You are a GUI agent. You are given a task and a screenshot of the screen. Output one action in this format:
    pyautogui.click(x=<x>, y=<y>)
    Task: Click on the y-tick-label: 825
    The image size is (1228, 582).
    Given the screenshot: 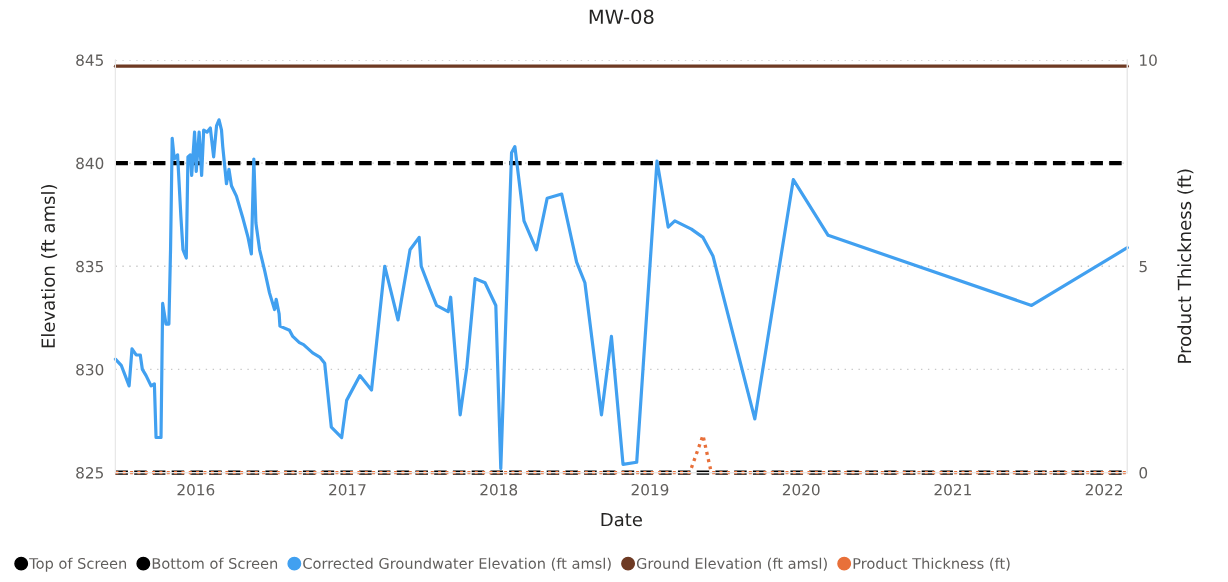 What is the action you would take?
    pyautogui.click(x=89, y=473)
    